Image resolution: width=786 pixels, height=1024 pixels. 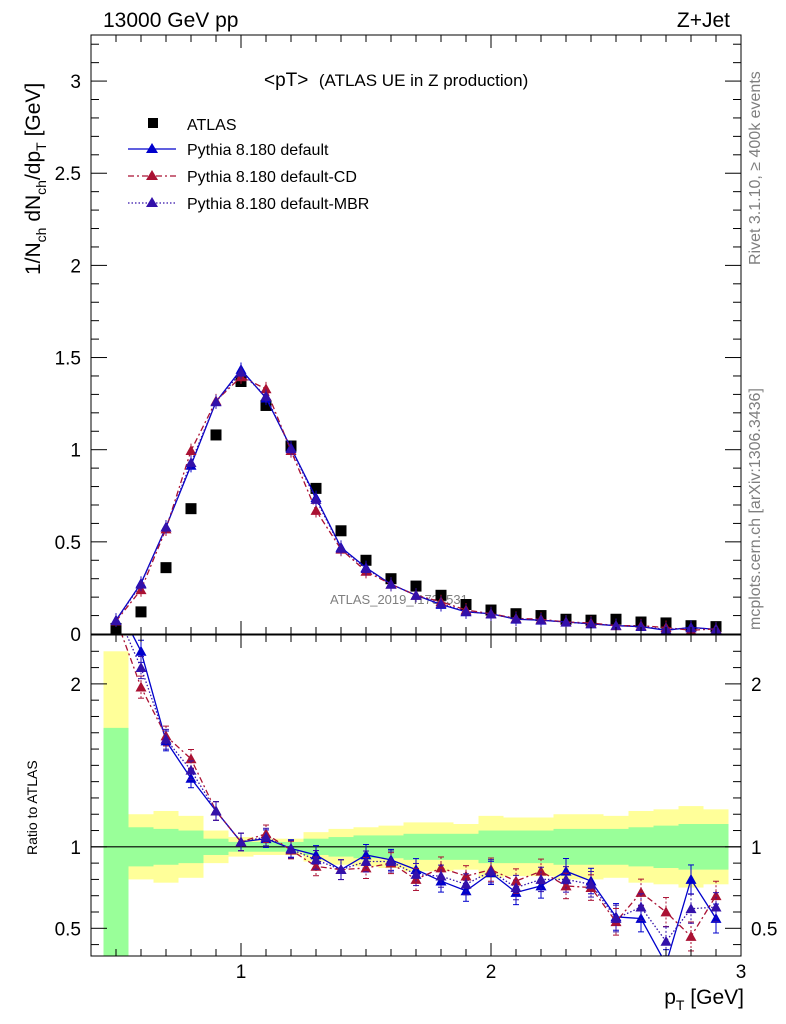 I want to click on legend-entry-default: Pythia 8.180 default, so click(x=228, y=150).